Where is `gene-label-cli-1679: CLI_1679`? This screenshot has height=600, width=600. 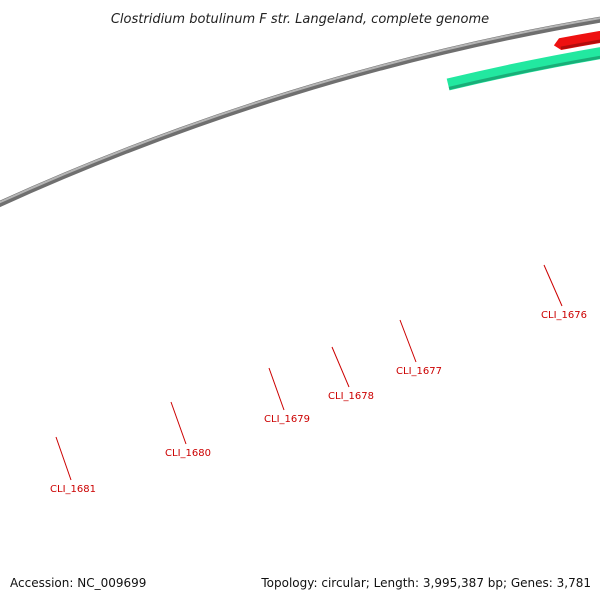
gene-label-cli-1679: CLI_1679 is located at coordinates (287, 419).